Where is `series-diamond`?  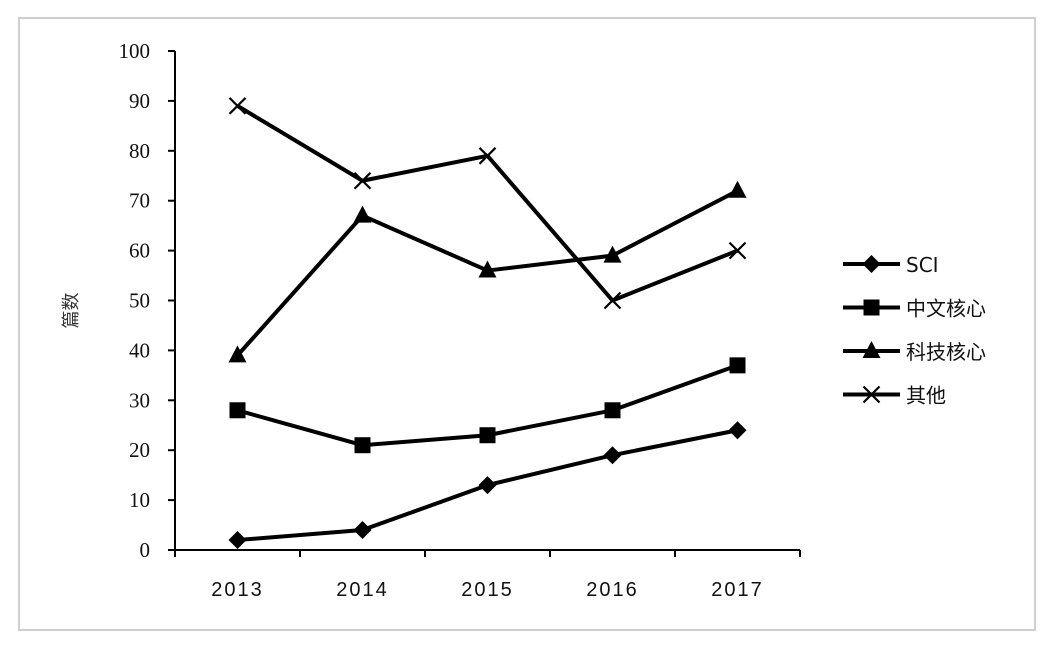 series-diamond is located at coordinates (487, 485).